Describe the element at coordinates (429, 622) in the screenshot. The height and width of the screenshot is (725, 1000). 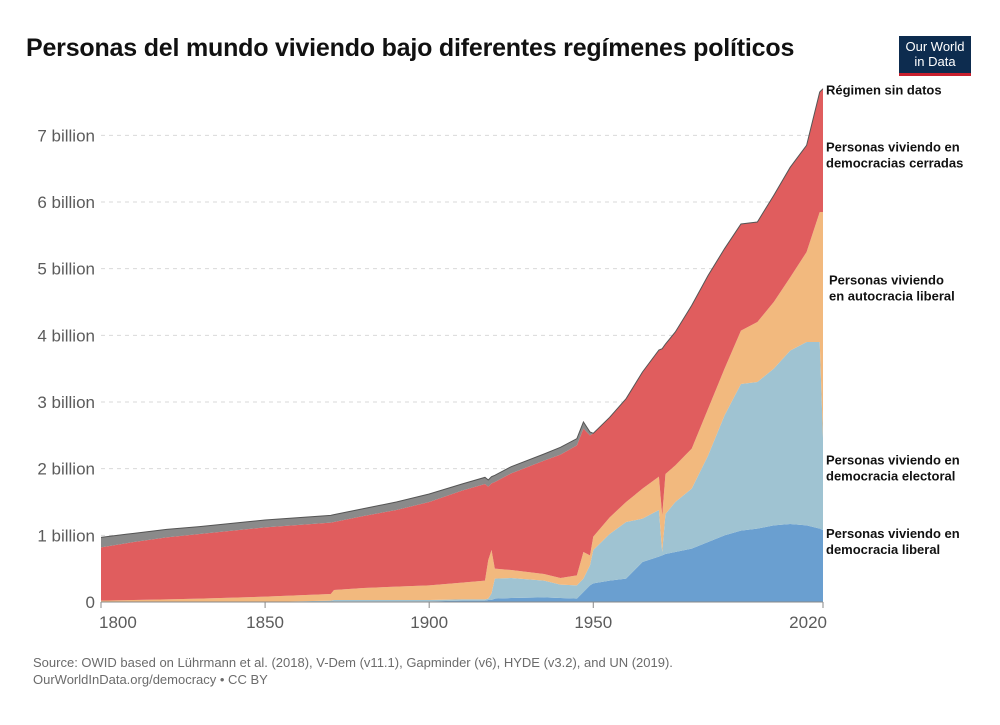
I see `x-tick-label: 1900` at that location.